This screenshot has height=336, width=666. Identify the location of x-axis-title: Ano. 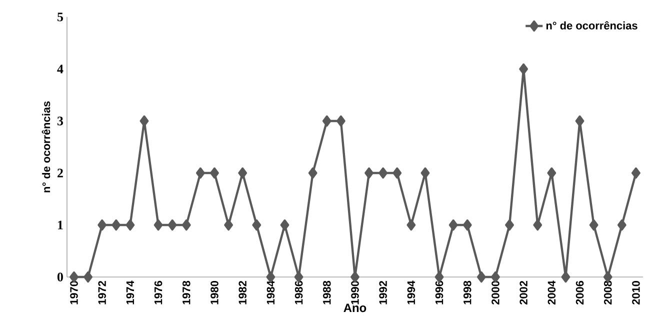
(355, 308).